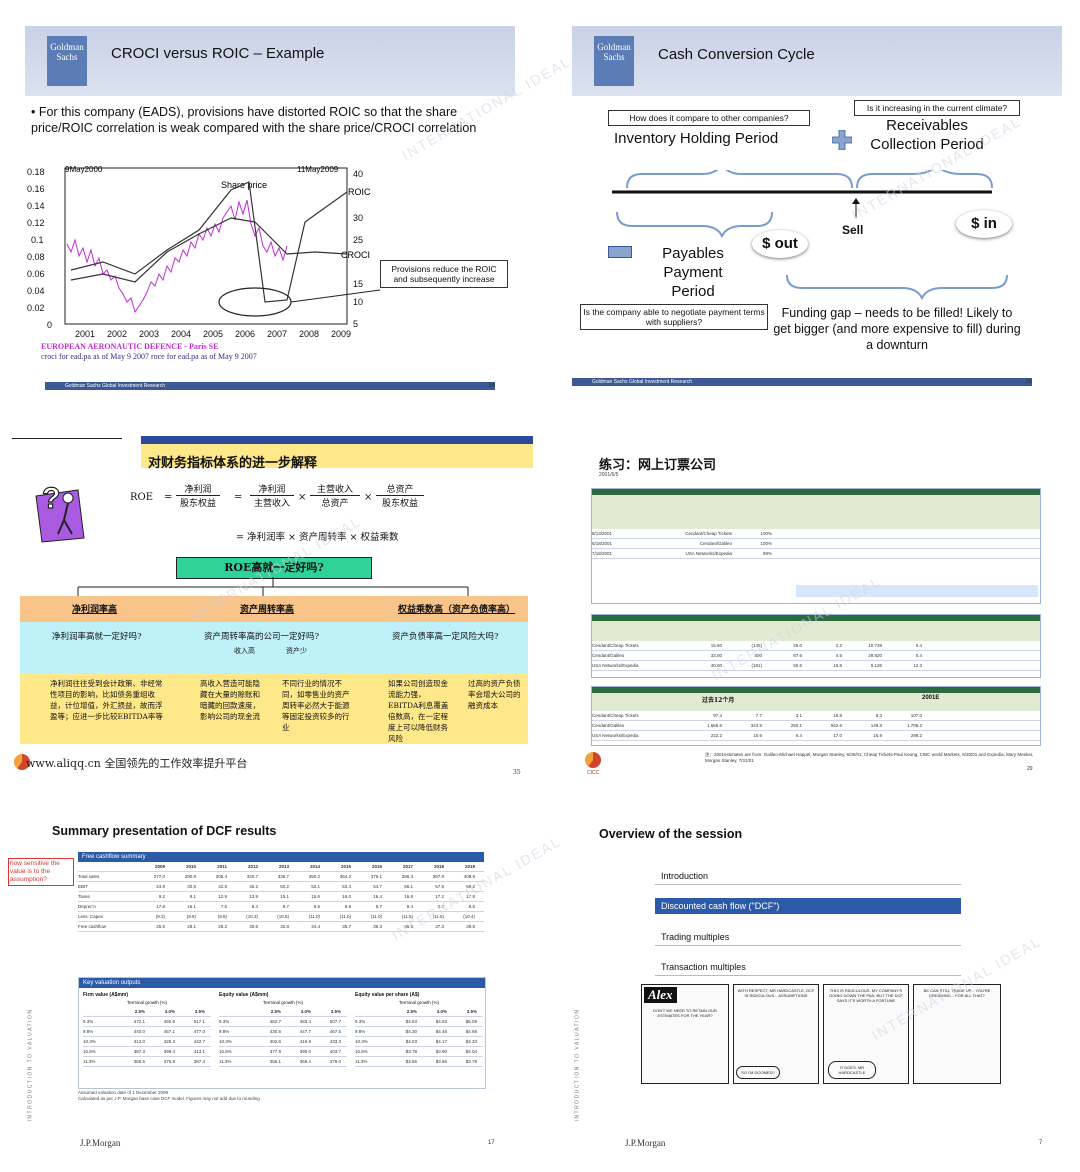  Describe the element at coordinates (316, 906) in the screenshot. I see `table-cell: 8.5` at that location.